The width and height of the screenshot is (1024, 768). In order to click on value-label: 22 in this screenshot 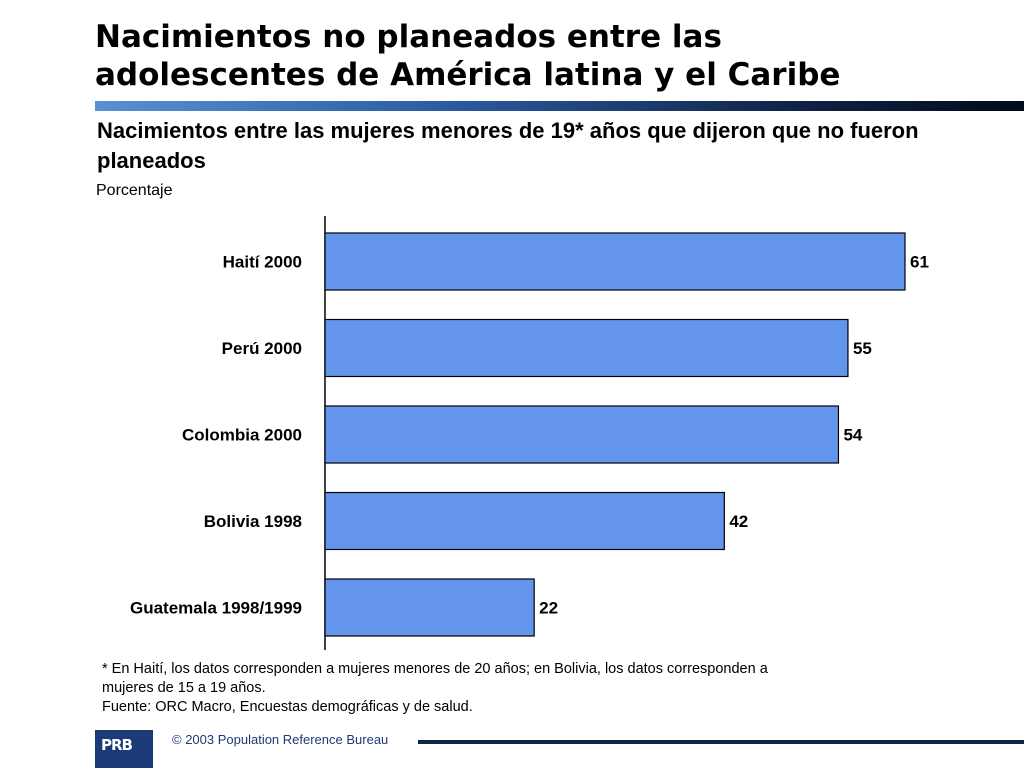, I will do `click(548, 608)`.